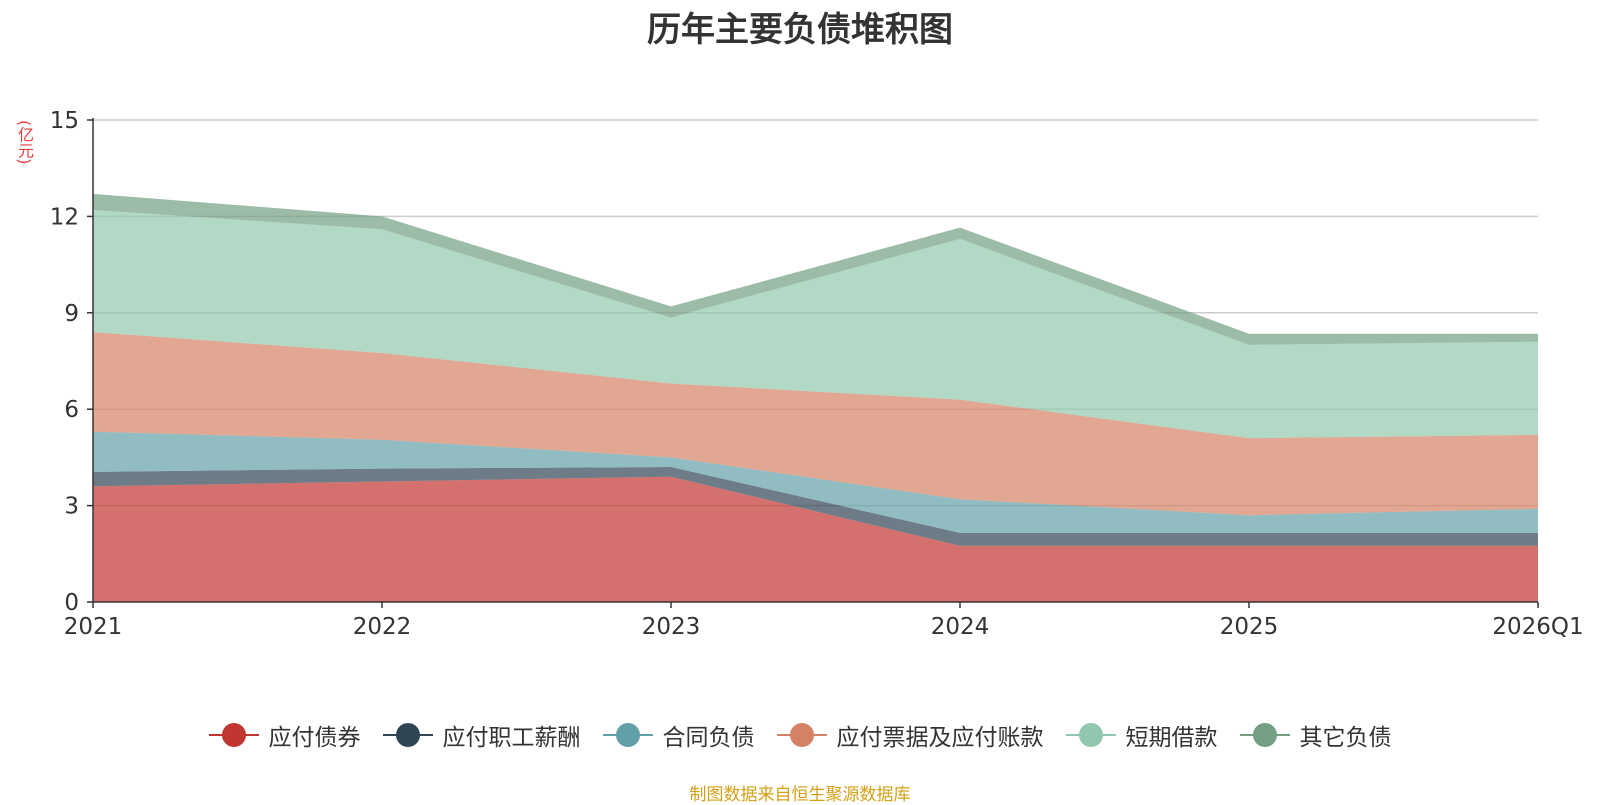 This screenshot has height=805, width=1600. I want to click on y-tick-label: 3, so click(71, 507).